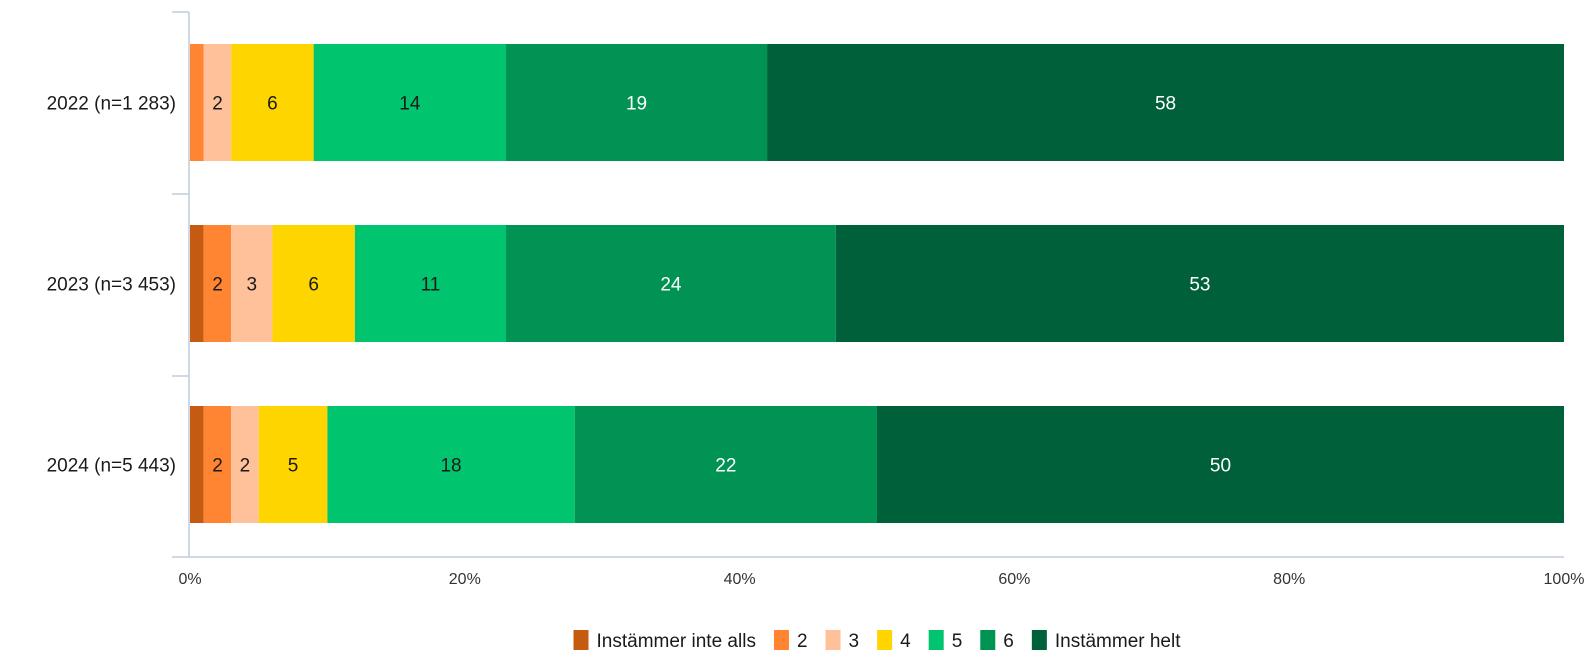 This screenshot has width=1596, height=664. Describe the element at coordinates (1564, 579) in the screenshot. I see `x-tick-label: 100%` at that location.